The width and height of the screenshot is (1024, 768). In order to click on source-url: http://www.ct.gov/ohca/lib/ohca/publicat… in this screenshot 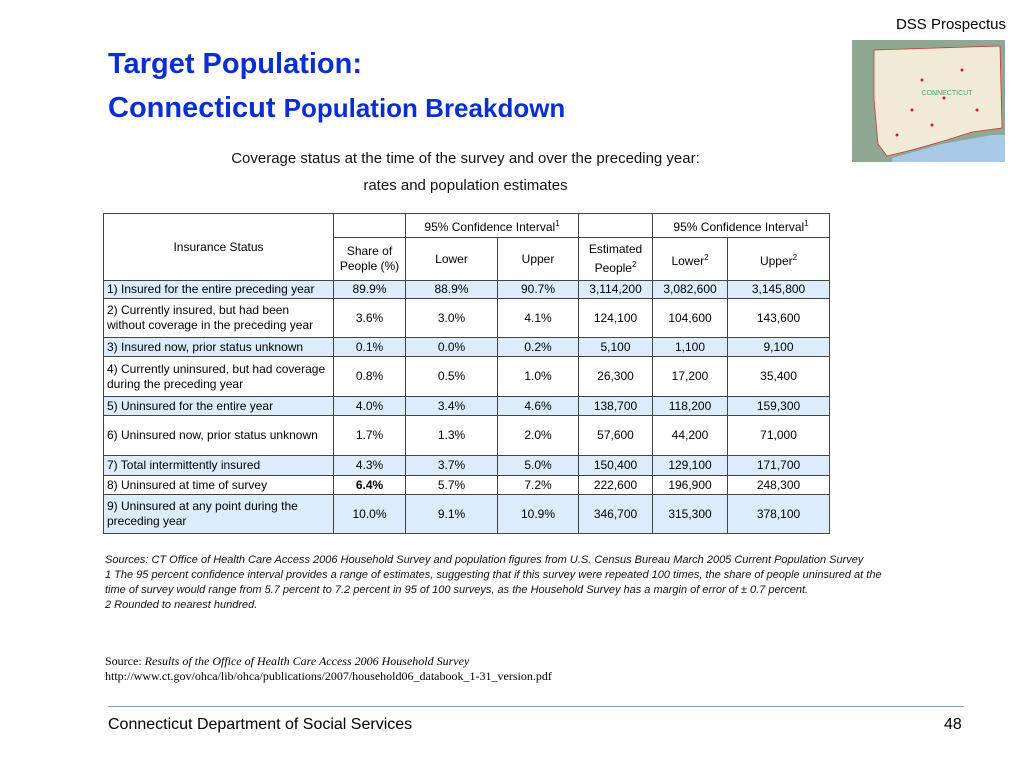, I will do `click(328, 676)`.